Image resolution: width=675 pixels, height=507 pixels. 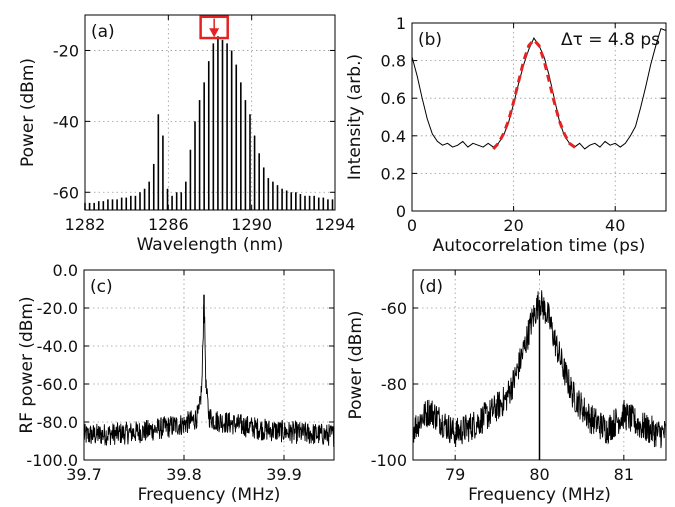 What do you see at coordinates (66, 121) in the screenshot?
I see `y-tick-label: -40` at bounding box center [66, 121].